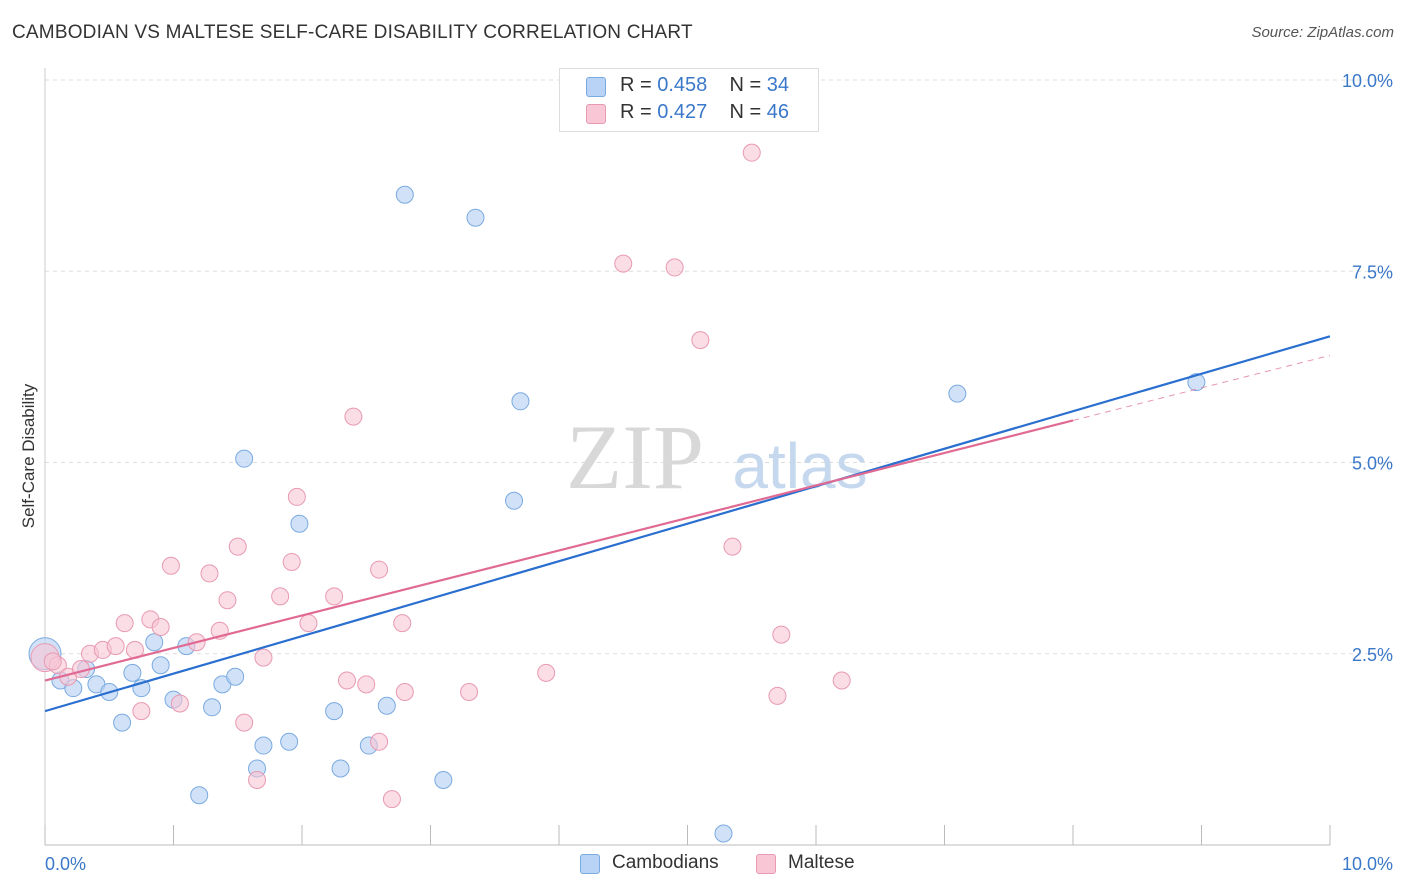 The height and width of the screenshot is (892, 1406). I want to click on x-tick-label: 0.0%, so click(65, 864).